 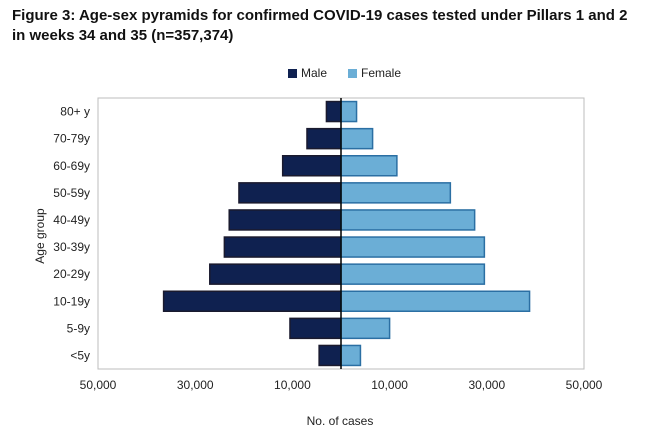 I want to click on x-tick-label-0: 50,000, so click(x=98, y=385).